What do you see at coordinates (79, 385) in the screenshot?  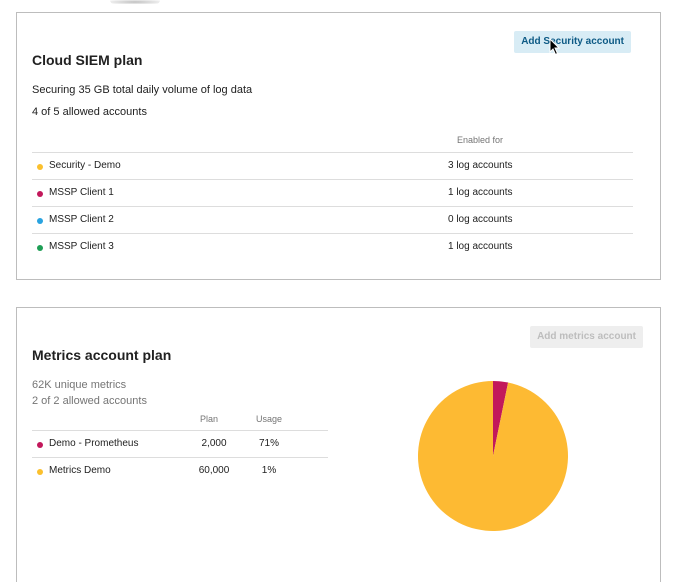 I see `metrics-unique-text: 62K unique metrics` at bounding box center [79, 385].